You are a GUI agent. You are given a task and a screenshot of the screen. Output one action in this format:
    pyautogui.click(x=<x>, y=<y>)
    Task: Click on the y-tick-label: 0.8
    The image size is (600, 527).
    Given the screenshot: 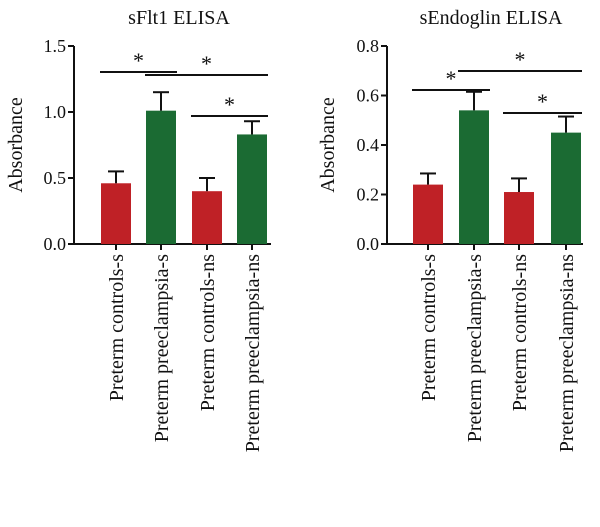 What is the action you would take?
    pyautogui.click(x=368, y=46)
    